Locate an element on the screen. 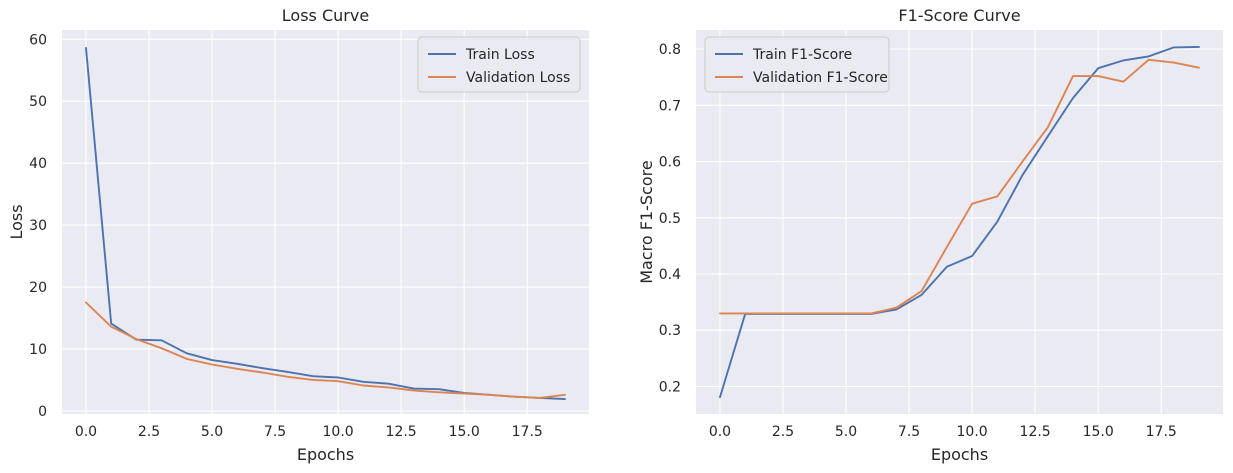 The image size is (1233, 473). y-tick-label: 0.5 is located at coordinates (670, 219).